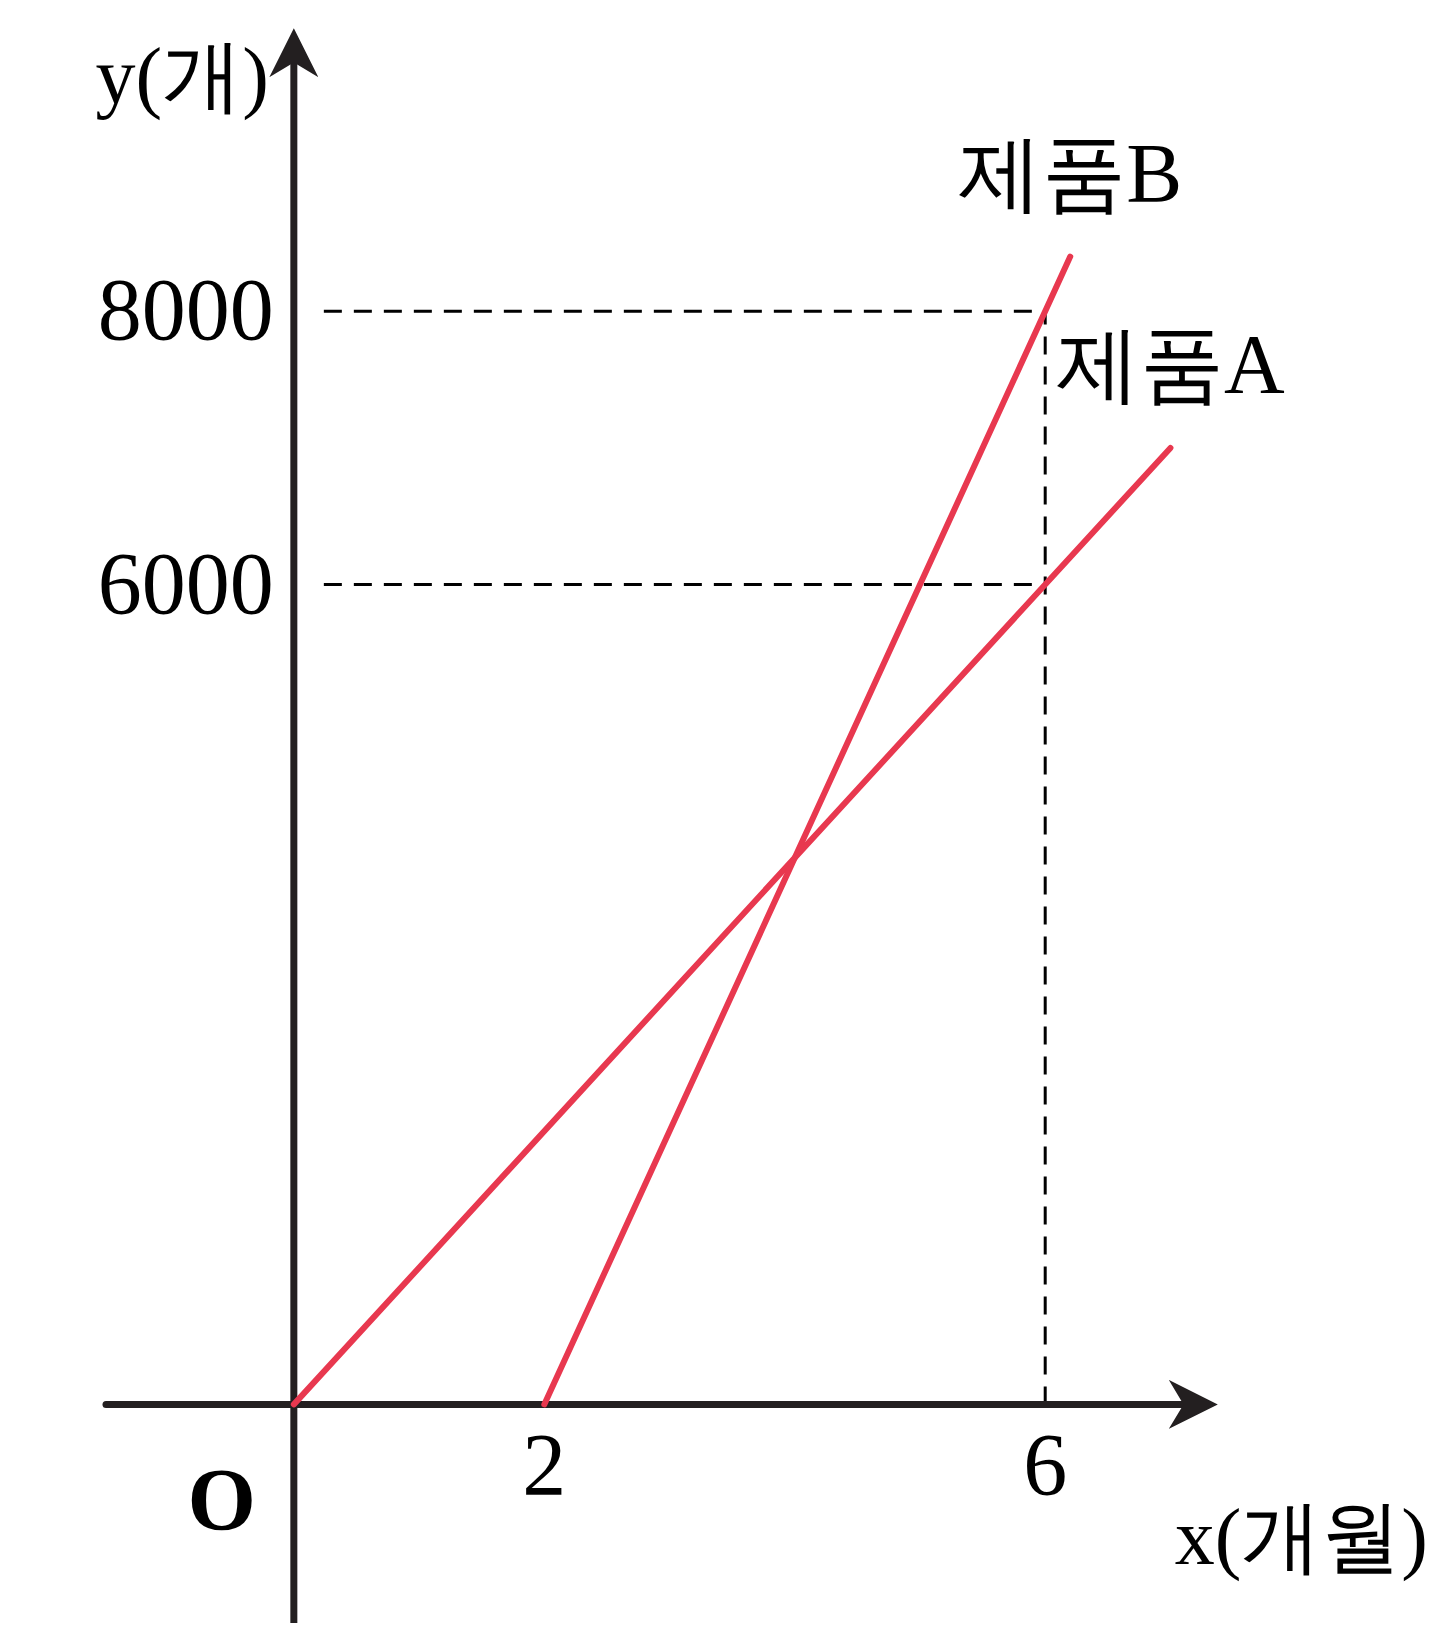 This screenshot has height=1630, width=1444. What do you see at coordinates (1301, 1538) in the screenshot?
I see `x-axis-title: x(개월)` at bounding box center [1301, 1538].